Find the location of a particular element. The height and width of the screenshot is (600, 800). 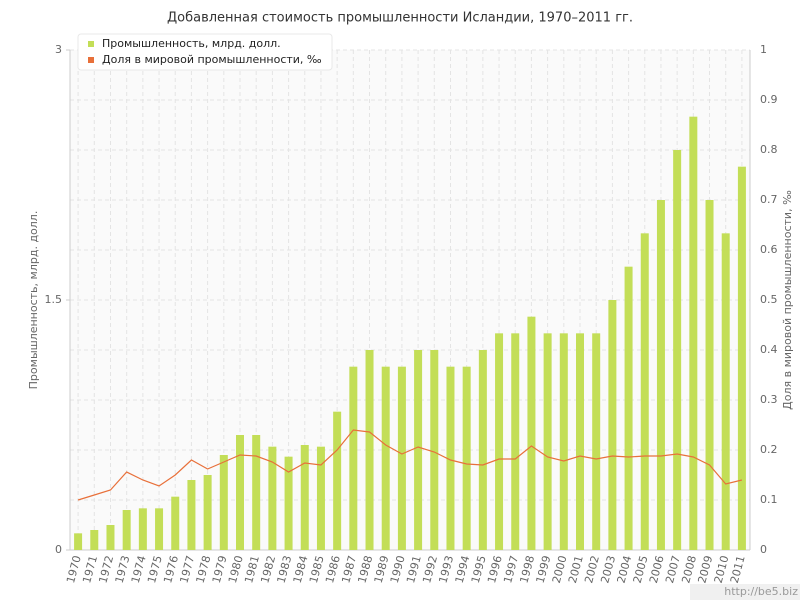

y2-tick-label: 0.9 is located at coordinates (769, 99).